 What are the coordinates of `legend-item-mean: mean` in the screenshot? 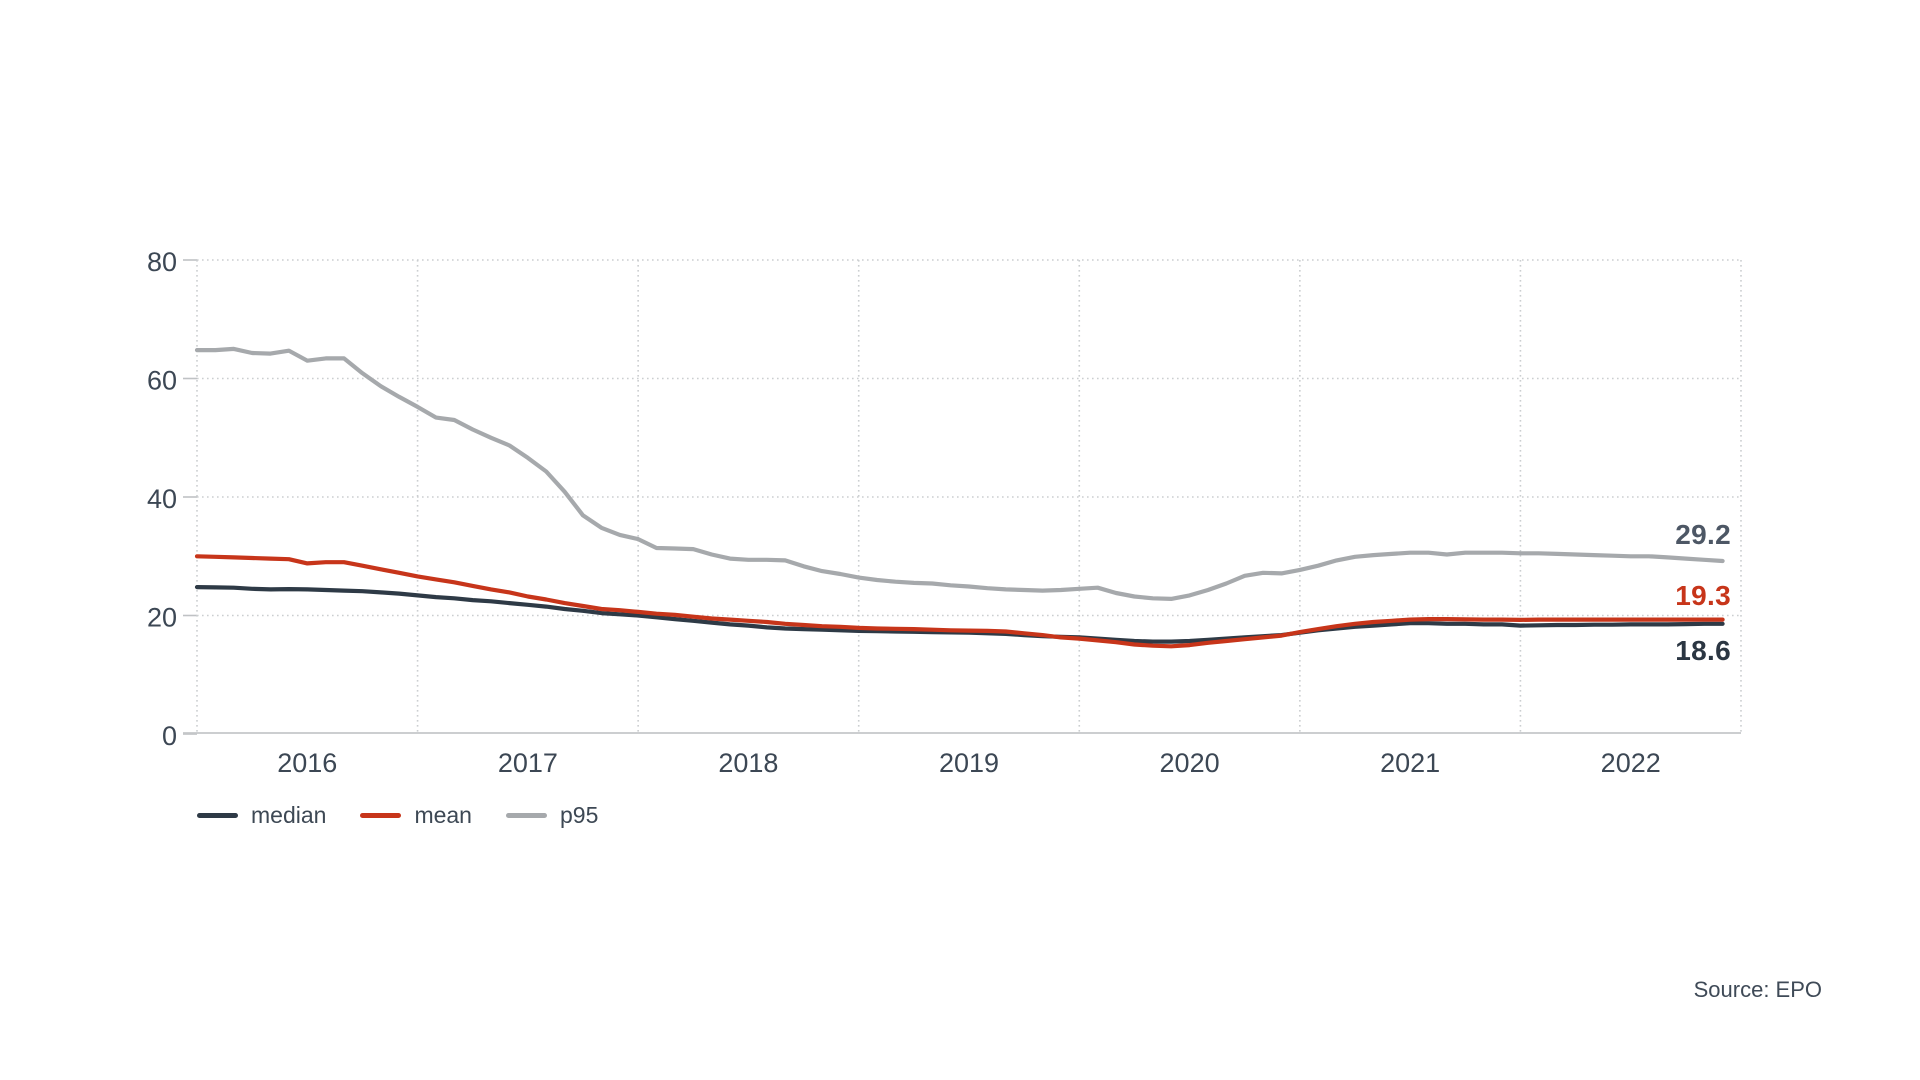 It's located at (416, 815).